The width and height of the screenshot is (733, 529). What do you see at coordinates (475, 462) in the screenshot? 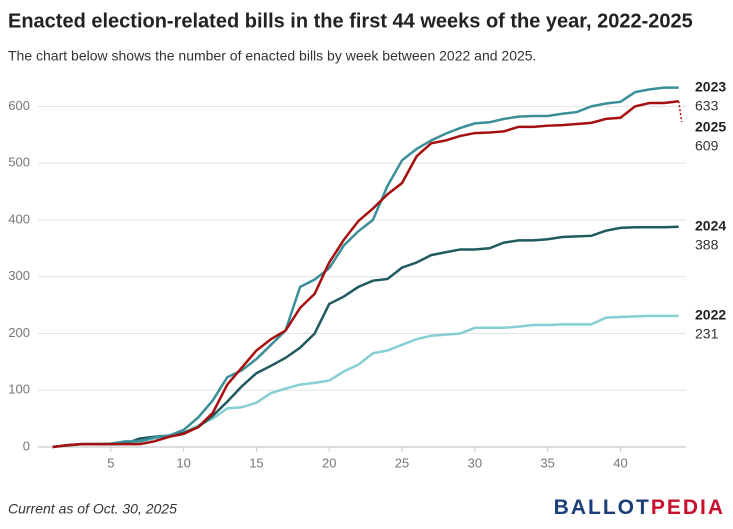
I see `x-tick-label: 30` at bounding box center [475, 462].